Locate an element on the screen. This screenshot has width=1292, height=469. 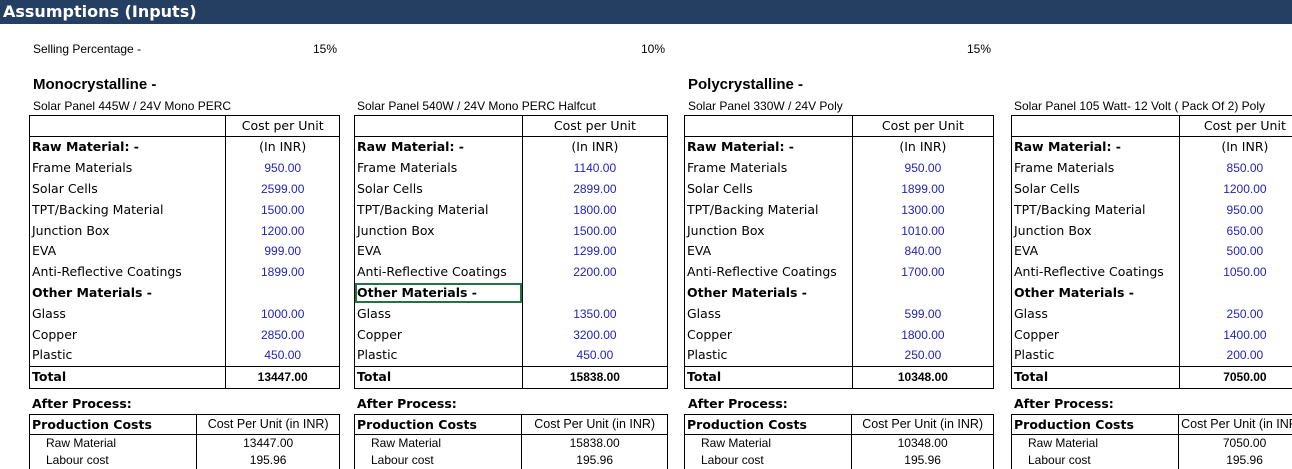
cost-cell: 3200.00 is located at coordinates (595, 334).